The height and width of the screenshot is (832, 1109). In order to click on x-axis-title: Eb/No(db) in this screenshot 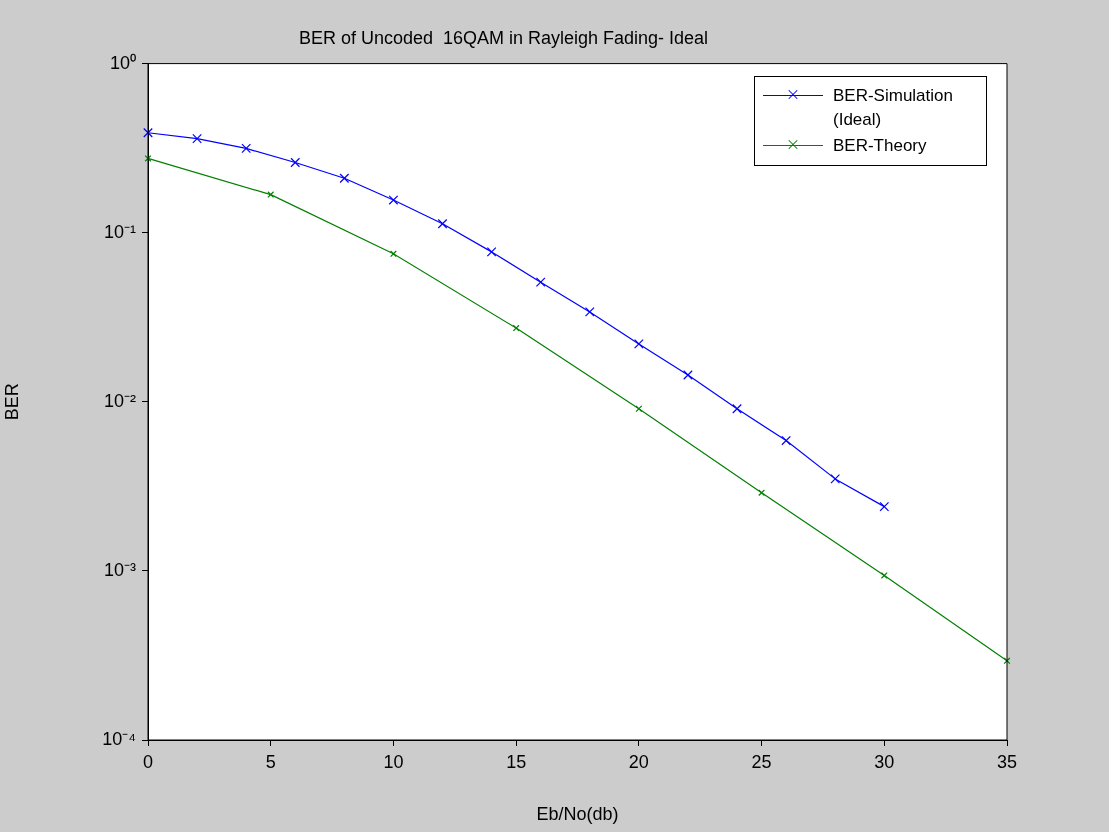, I will do `click(577, 814)`.